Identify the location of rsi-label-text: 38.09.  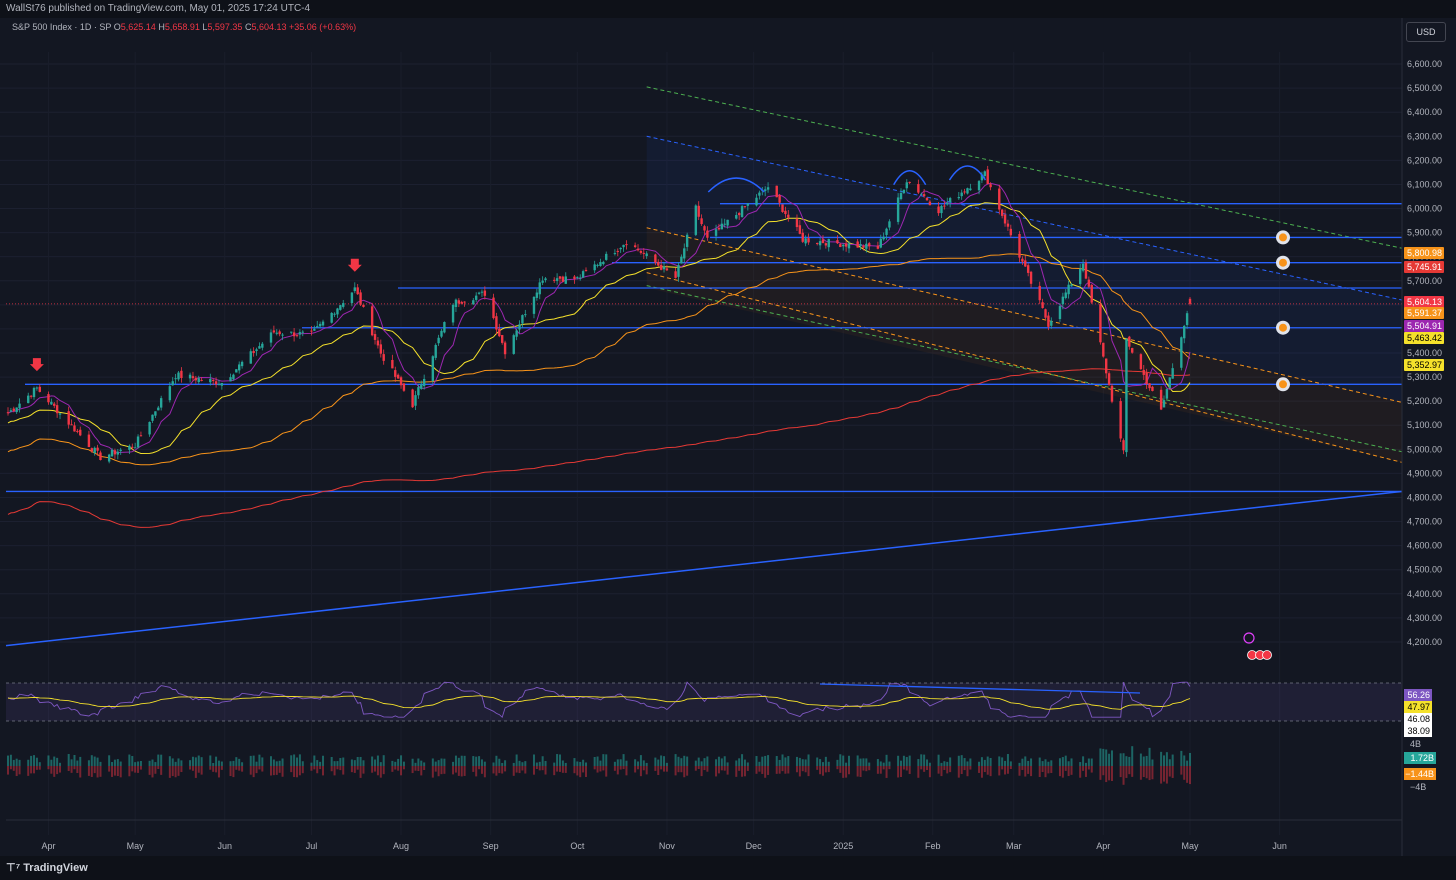
(1418, 731).